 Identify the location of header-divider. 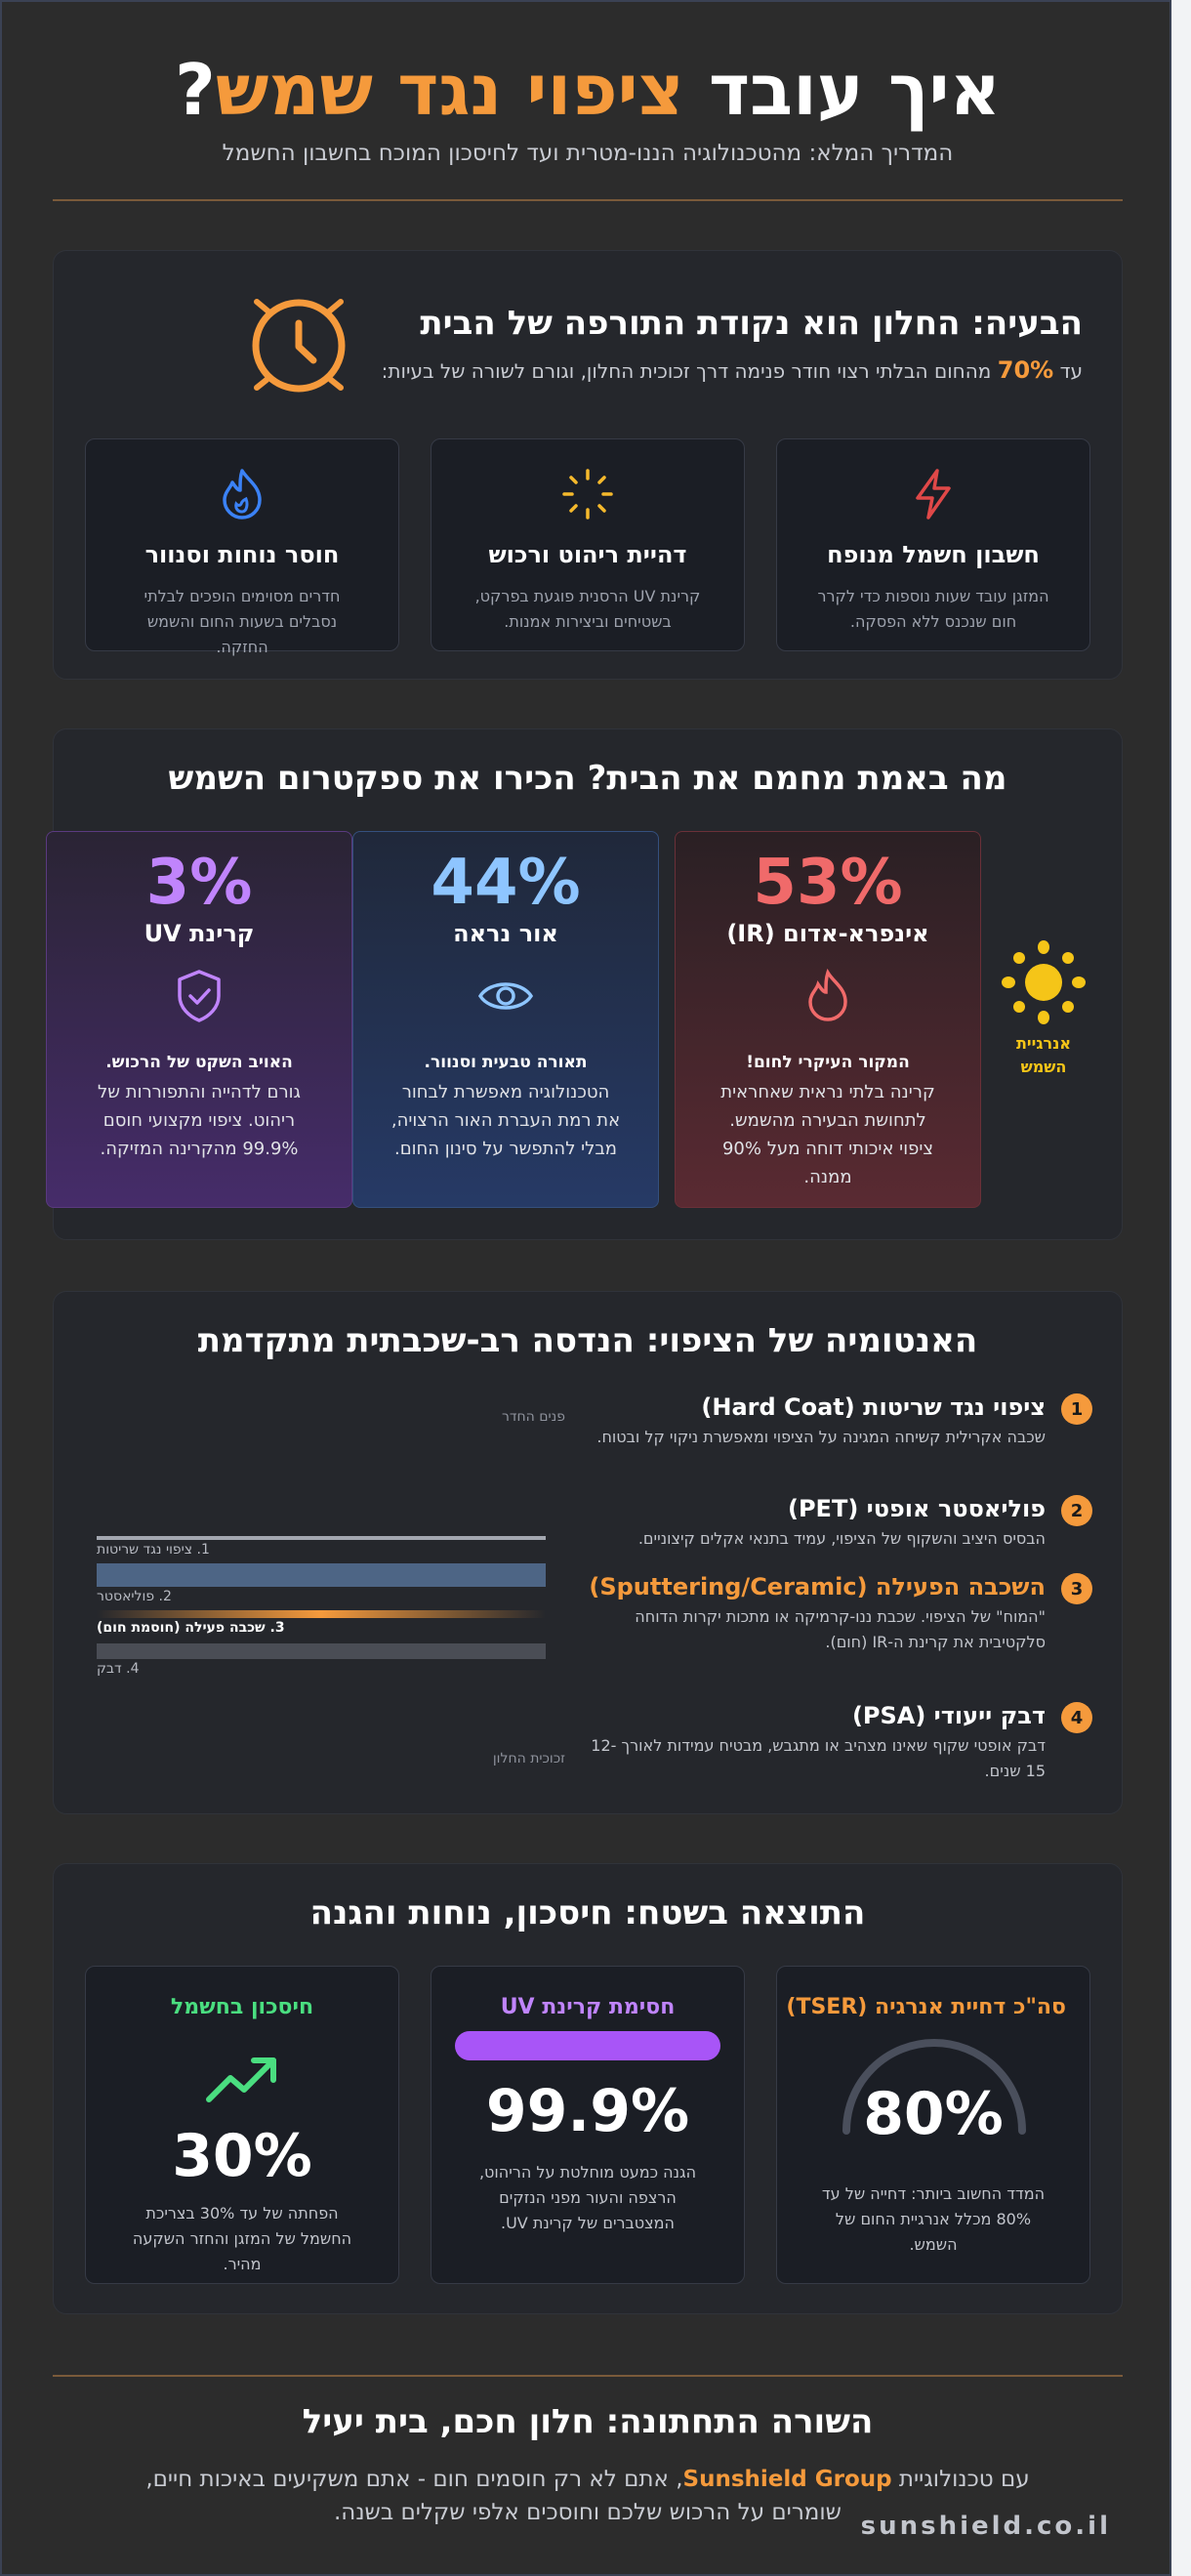
(588, 200).